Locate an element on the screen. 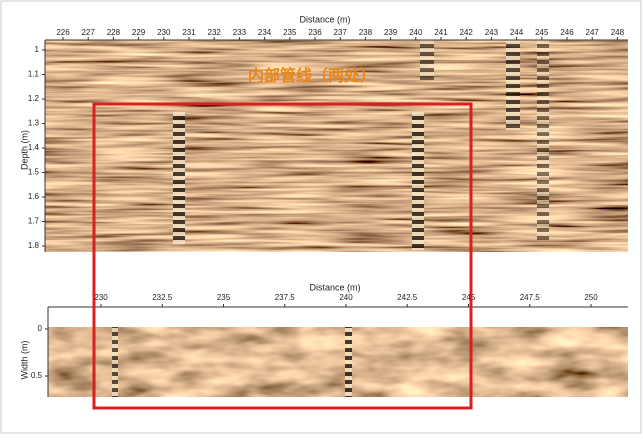  y-tick-label: 1 is located at coordinates (37, 49).